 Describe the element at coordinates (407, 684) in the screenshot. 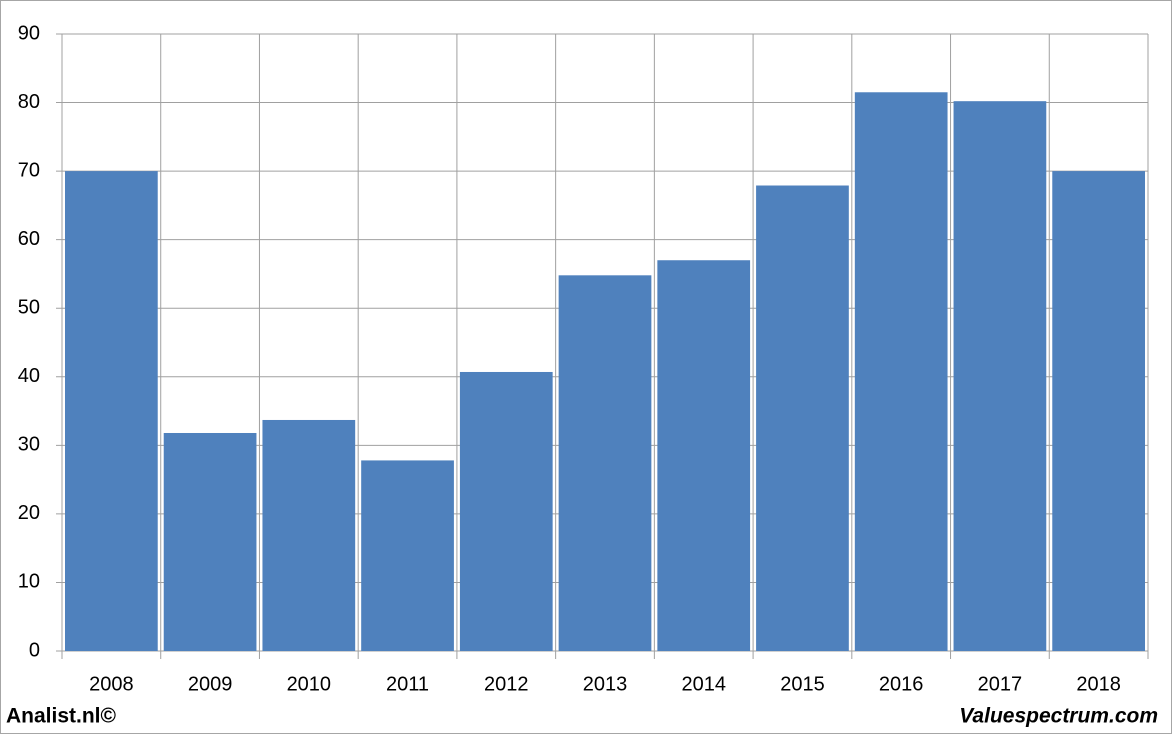

I see `x-tick-label: 2011` at that location.